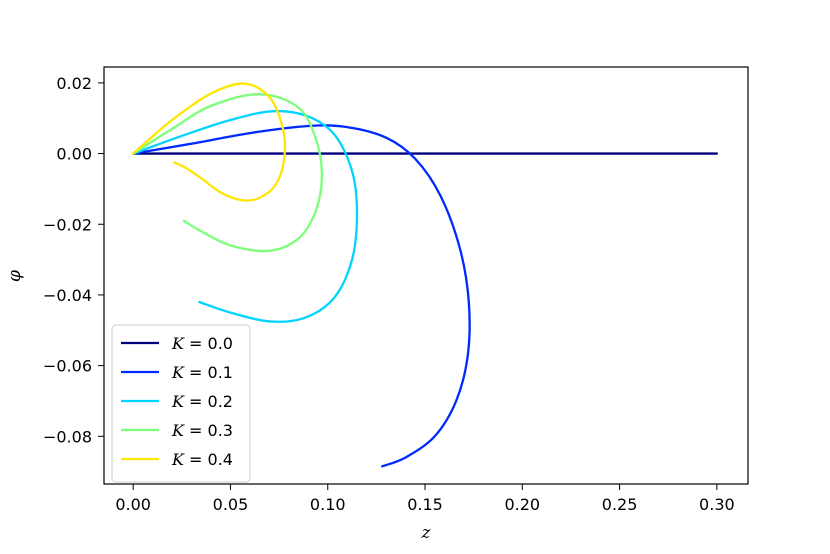  What do you see at coordinates (620, 504) in the screenshot?
I see `x-tick-label: 0.25` at bounding box center [620, 504].